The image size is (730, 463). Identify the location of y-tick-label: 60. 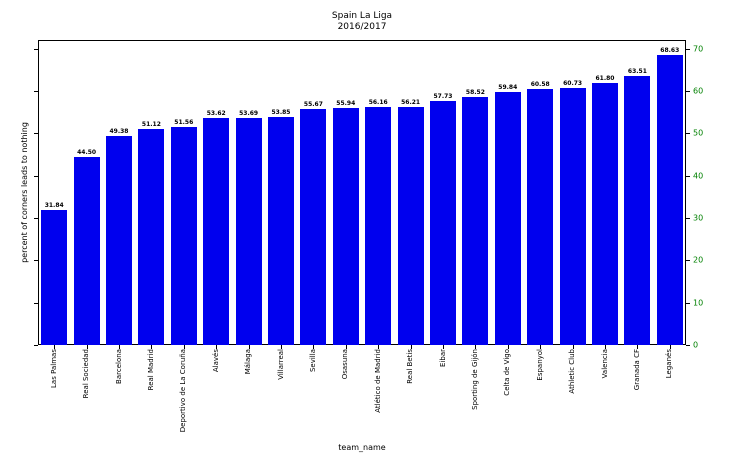
(698, 91).